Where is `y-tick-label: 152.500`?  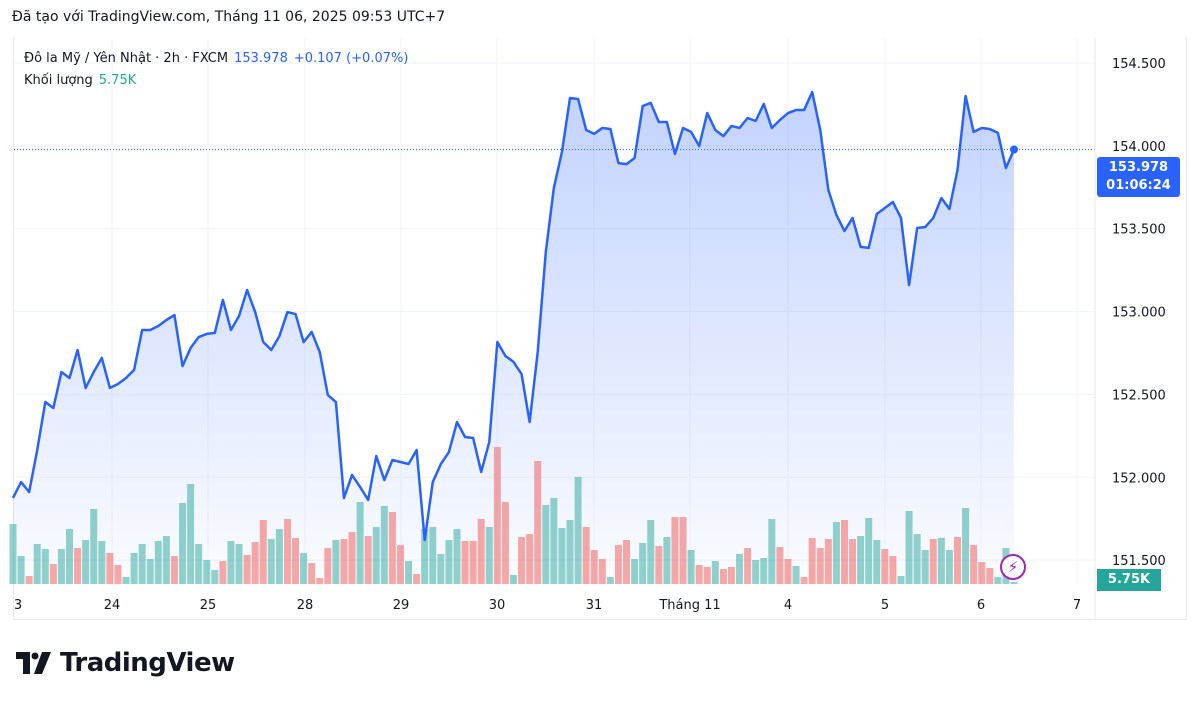
y-tick-label: 152.500 is located at coordinates (1139, 395).